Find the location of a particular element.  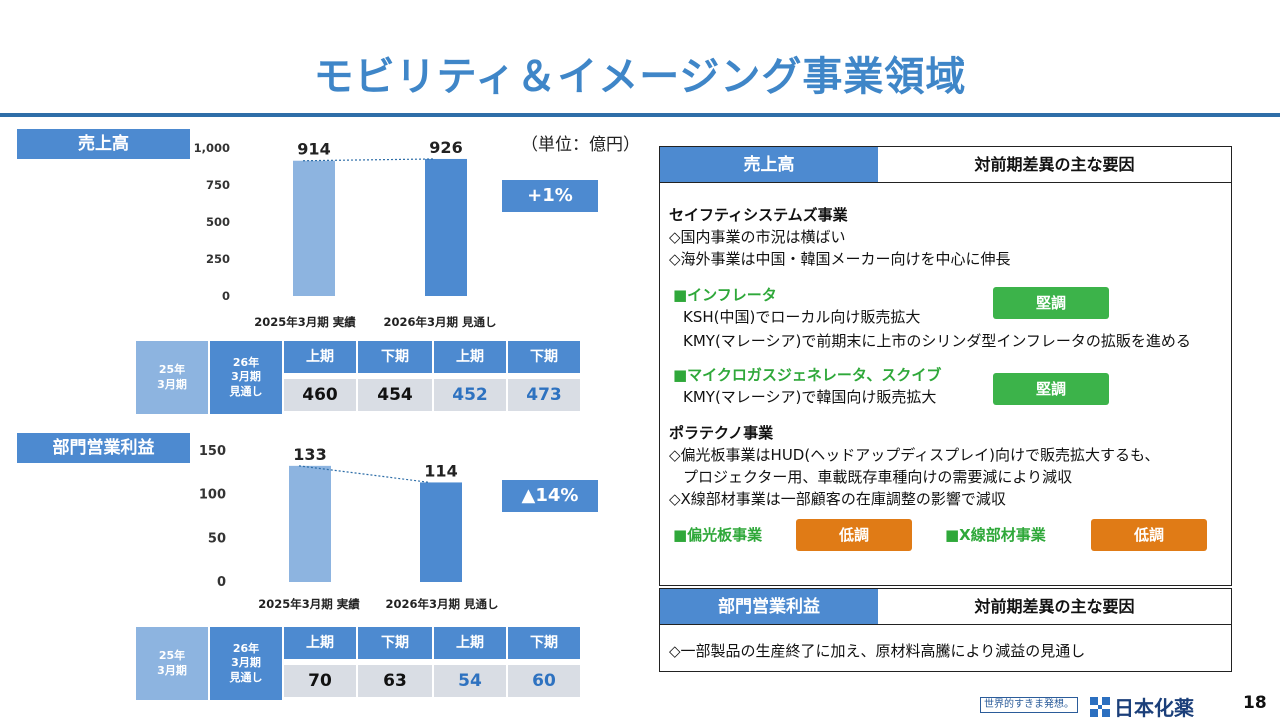

inflator-status-badge: 堅調 is located at coordinates (1051, 303).